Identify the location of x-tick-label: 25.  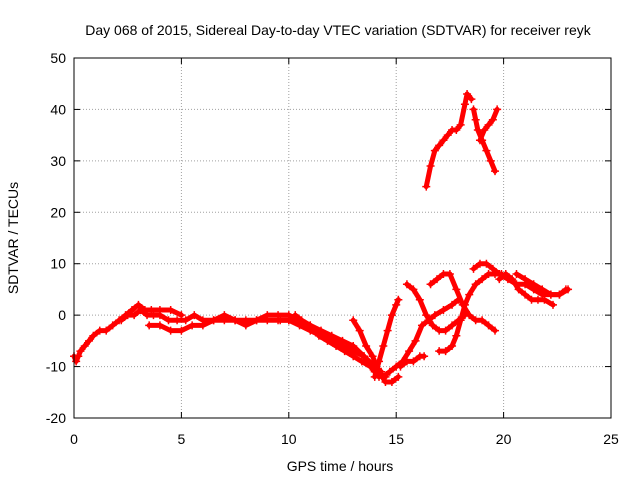
(611, 439).